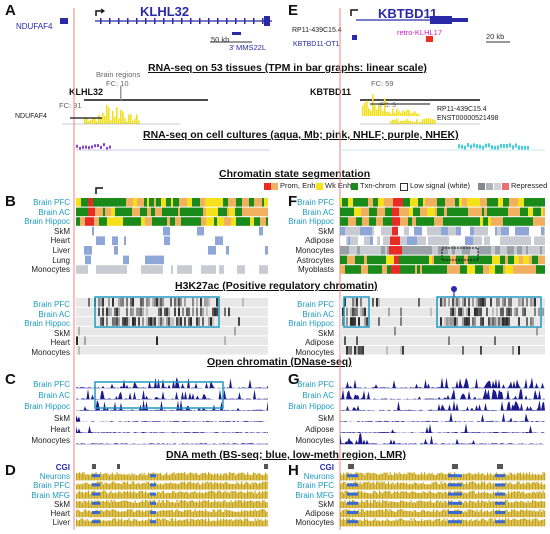 The width and height of the screenshot is (550, 534). Describe the element at coordinates (420, 32) in the screenshot. I see `gene-label-retro-klhl17: retro-KLHL17` at that location.